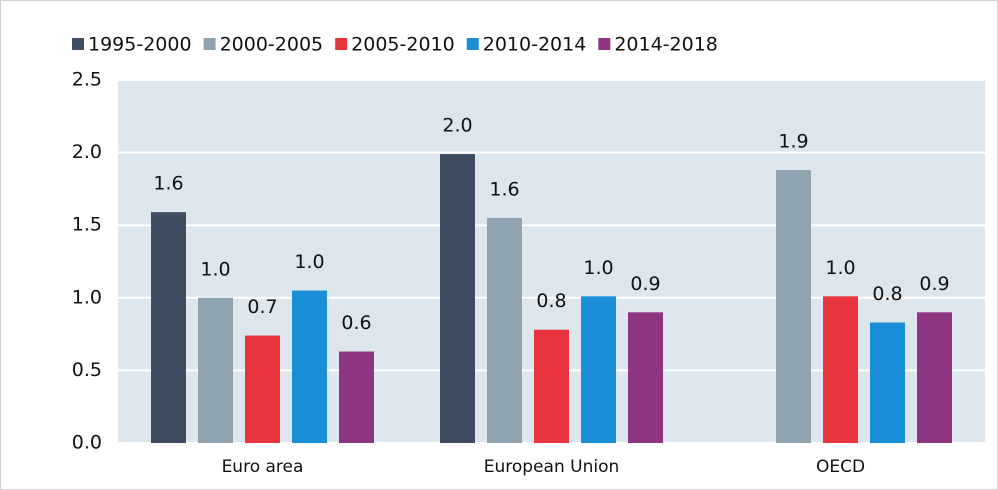 The image size is (998, 490). What do you see at coordinates (87, 225) in the screenshot?
I see `y-tick-label: 1.5` at bounding box center [87, 225].